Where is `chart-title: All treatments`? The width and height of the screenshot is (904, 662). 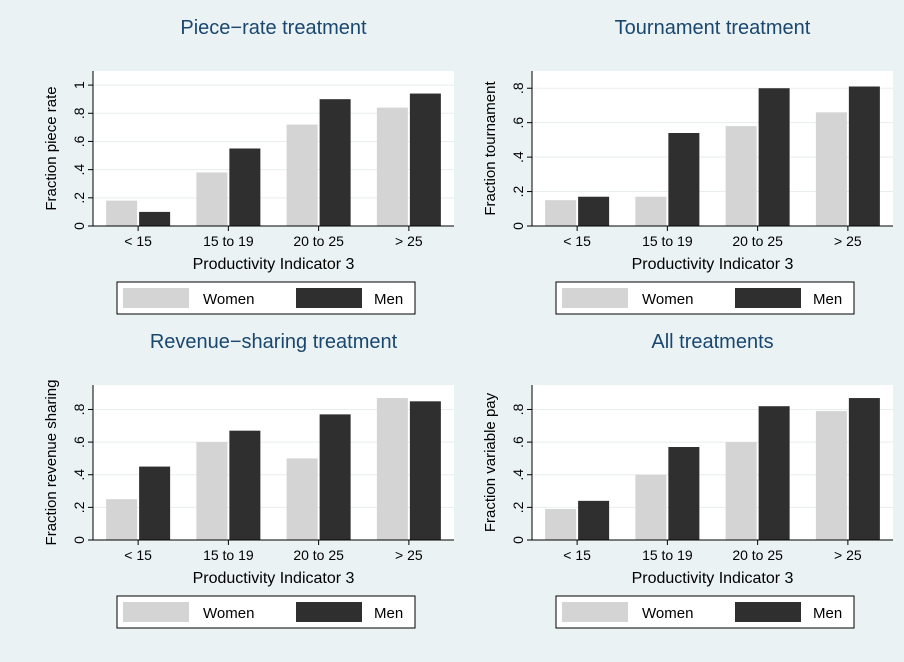 chart-title: All treatments is located at coordinates (712, 342).